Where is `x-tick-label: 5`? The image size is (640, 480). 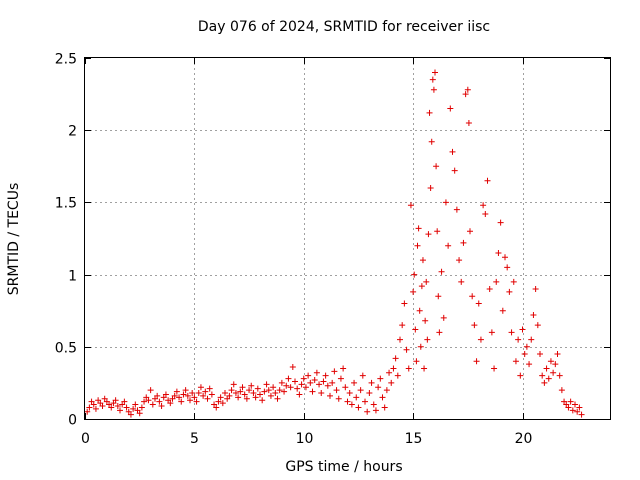
x-tick-label: 5 is located at coordinates (194, 439).